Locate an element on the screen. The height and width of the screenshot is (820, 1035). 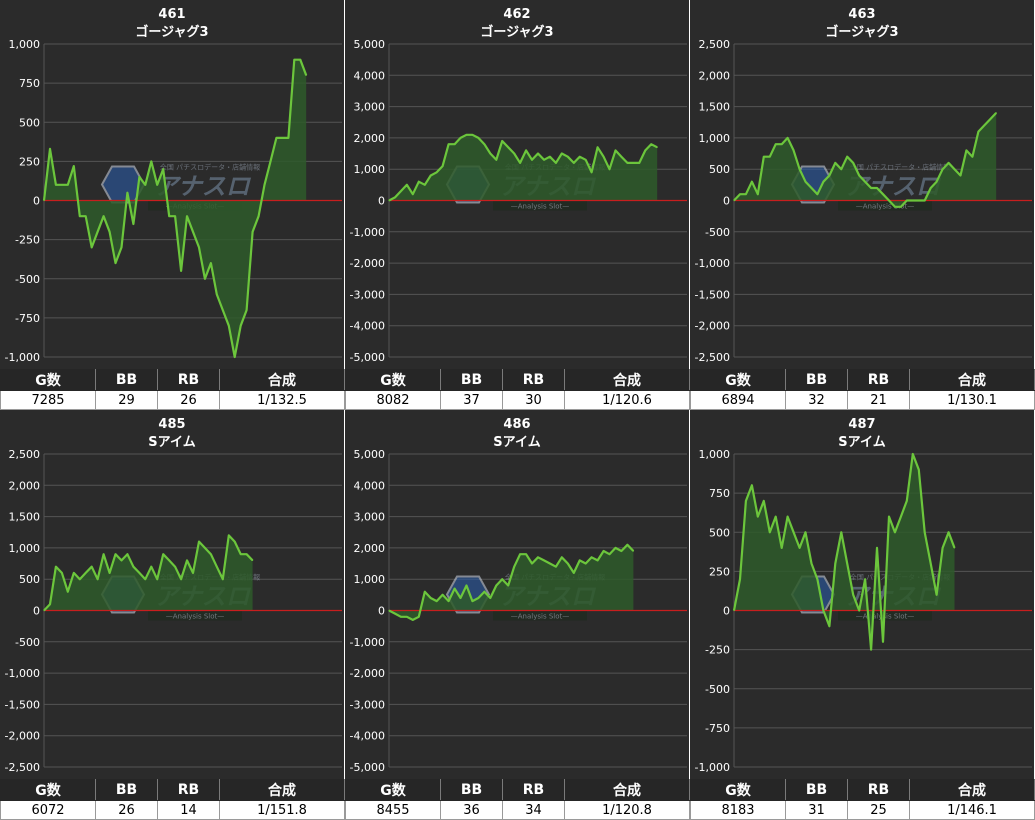
stats-value-row: 8082 37 30 1/120.6 is located at coordinates (517, 400).